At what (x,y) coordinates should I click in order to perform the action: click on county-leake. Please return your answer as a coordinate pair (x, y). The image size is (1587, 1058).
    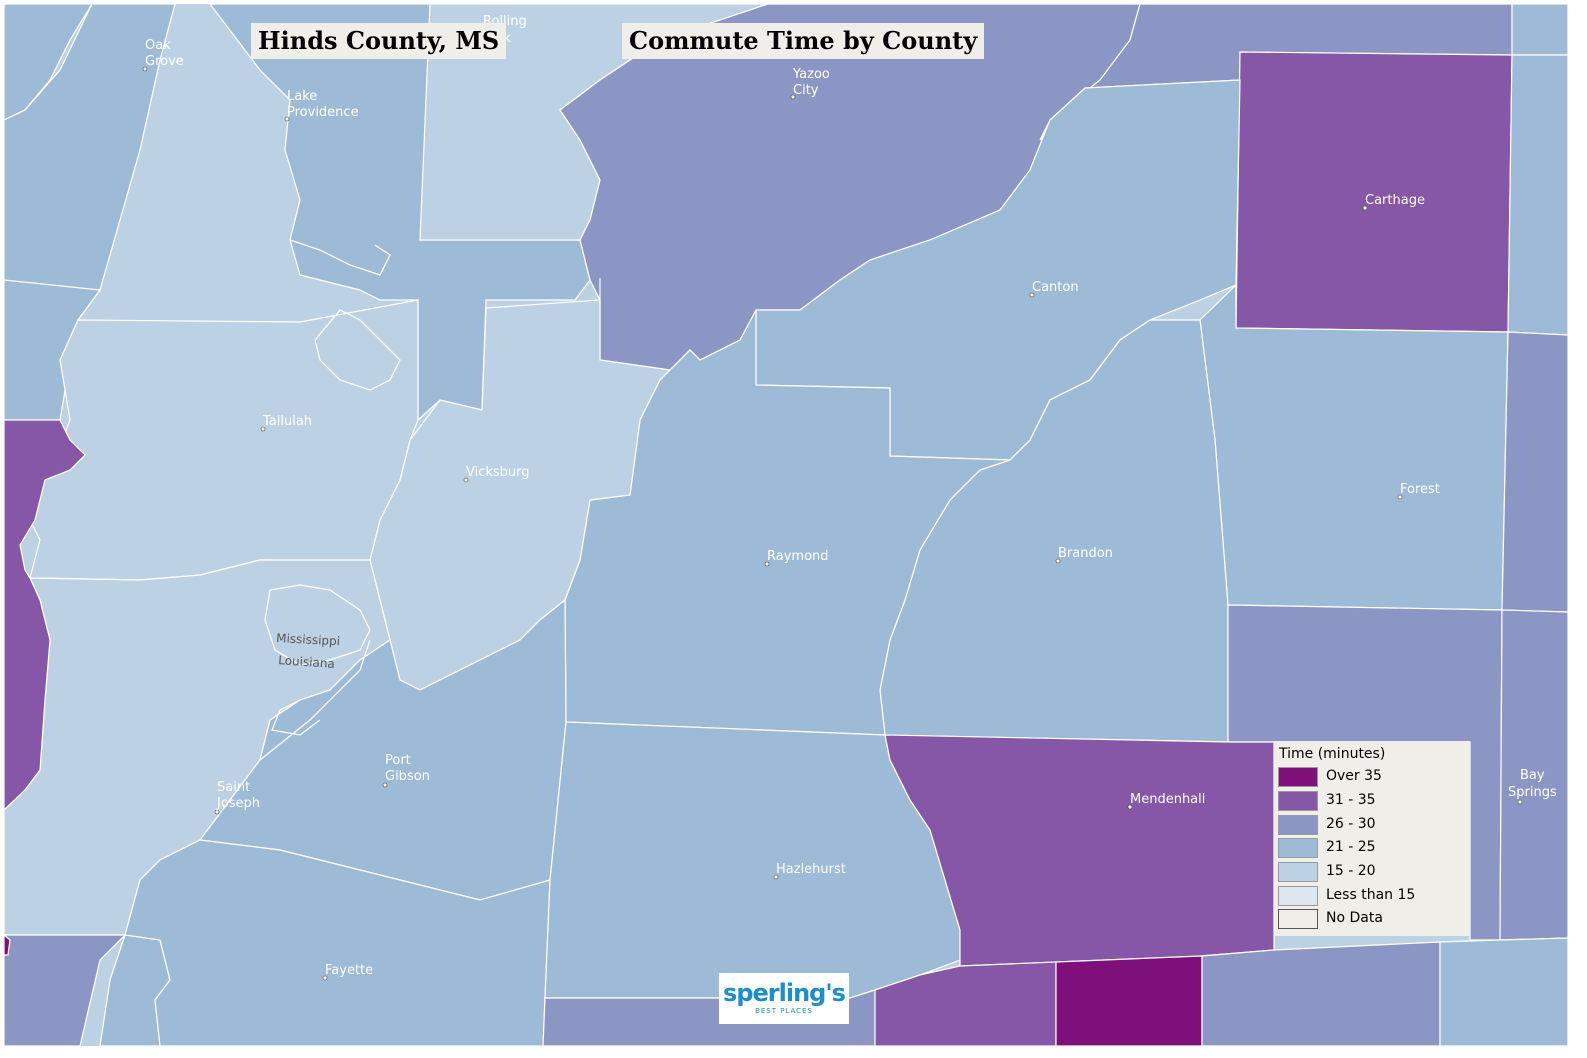
    Looking at the image, I should click on (1374, 192).